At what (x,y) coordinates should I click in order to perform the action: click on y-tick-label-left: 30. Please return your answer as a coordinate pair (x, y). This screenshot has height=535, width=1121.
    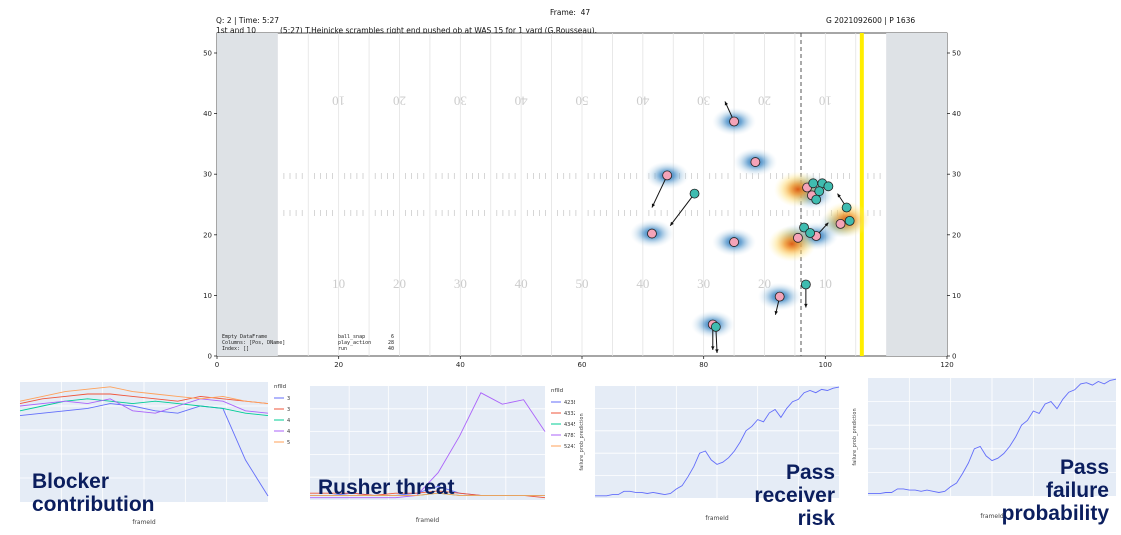
    Looking at the image, I should click on (207, 175).